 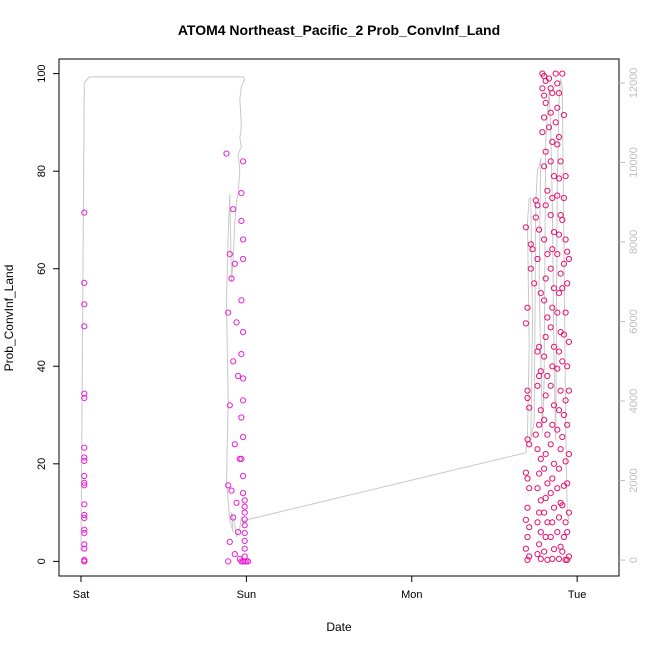 I want to click on y2-tick-label: 12000, so click(x=634, y=83).